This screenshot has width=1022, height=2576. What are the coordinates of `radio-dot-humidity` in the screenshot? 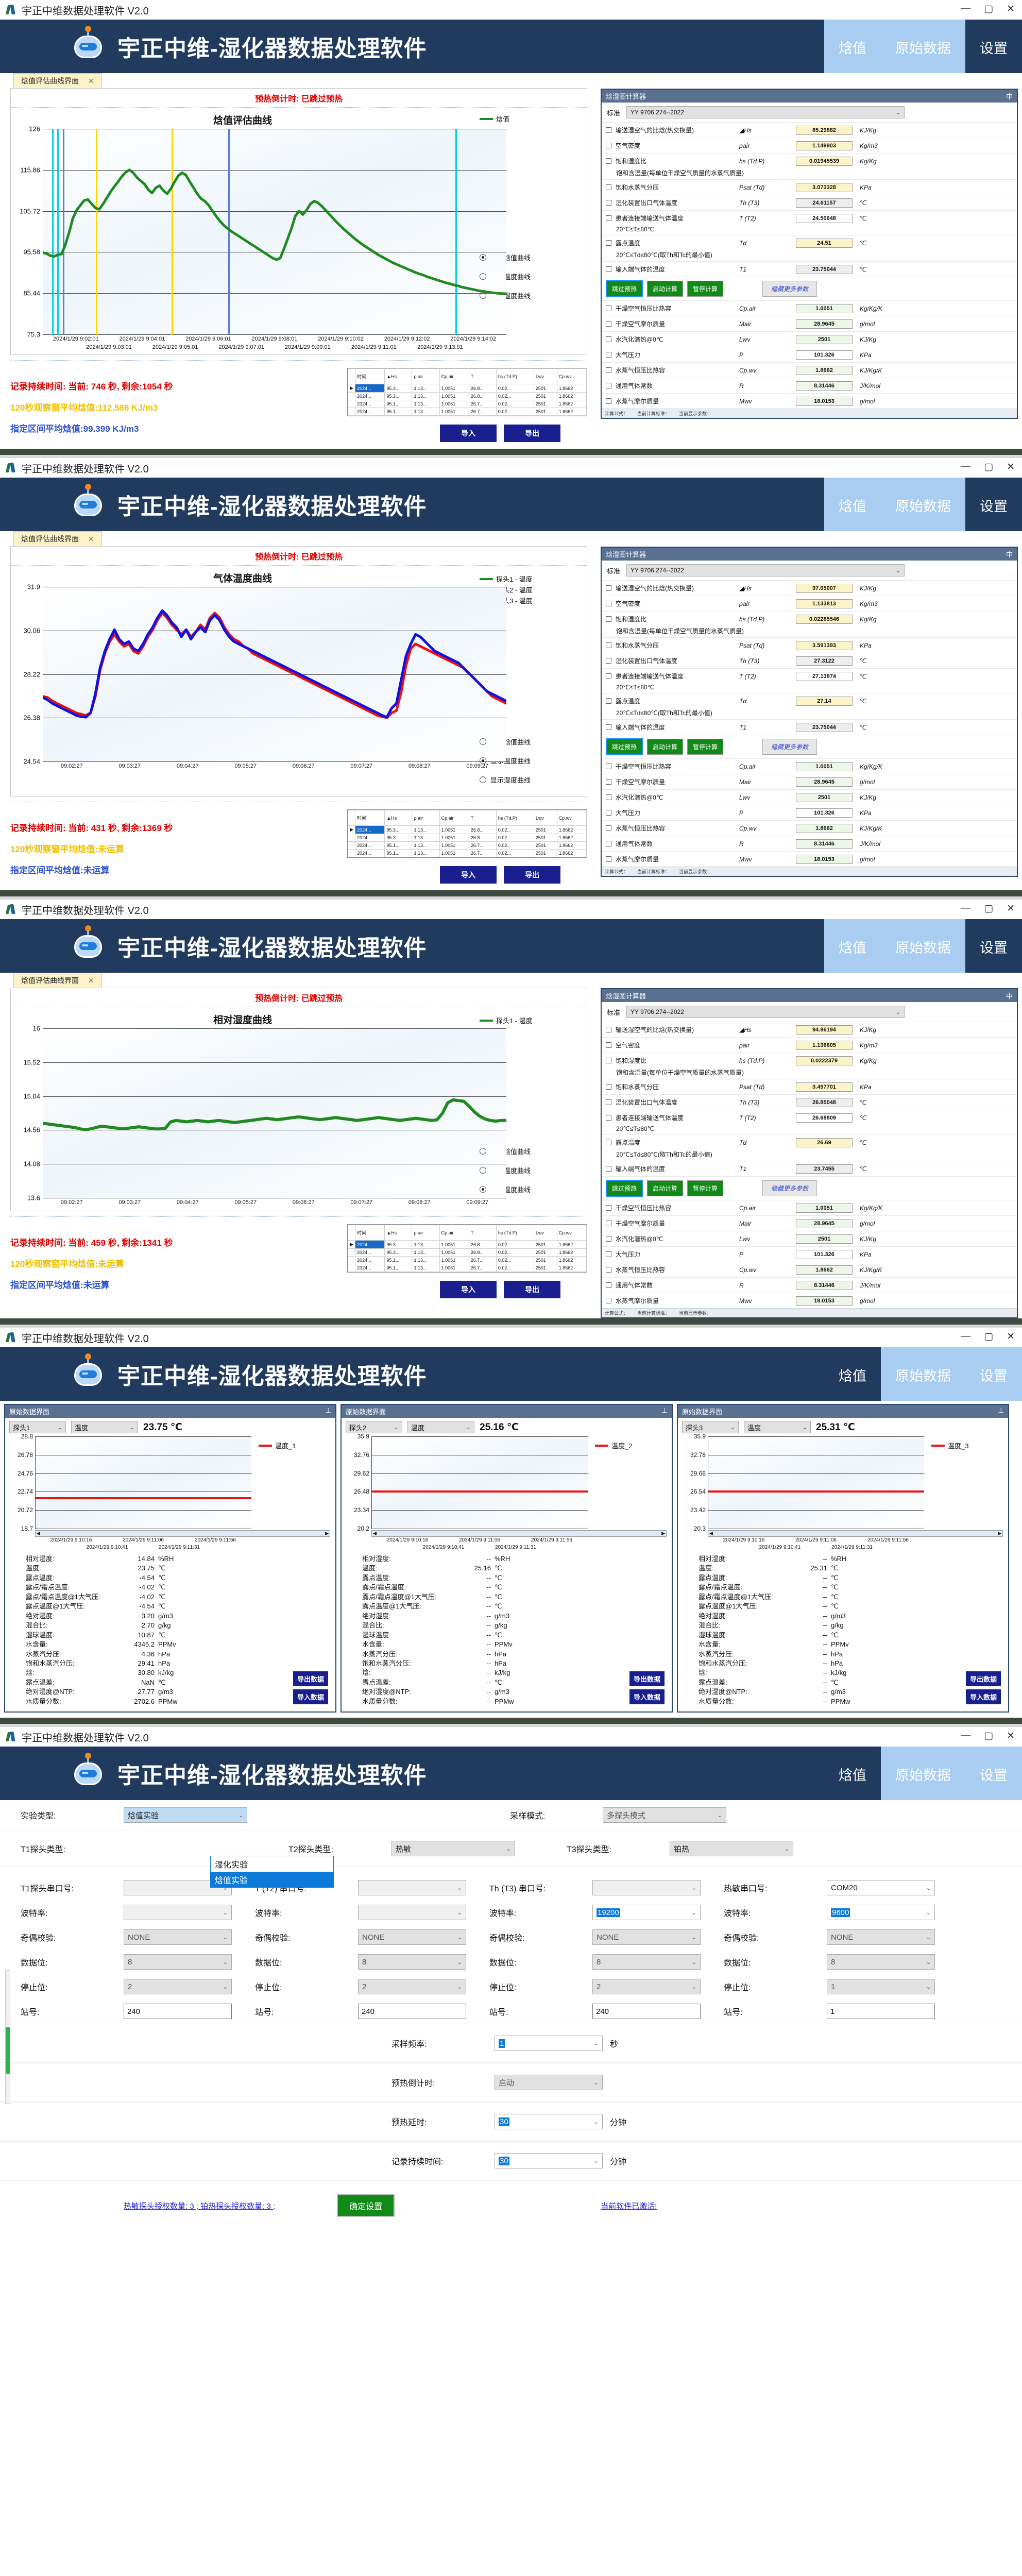 It's located at (483, 780).